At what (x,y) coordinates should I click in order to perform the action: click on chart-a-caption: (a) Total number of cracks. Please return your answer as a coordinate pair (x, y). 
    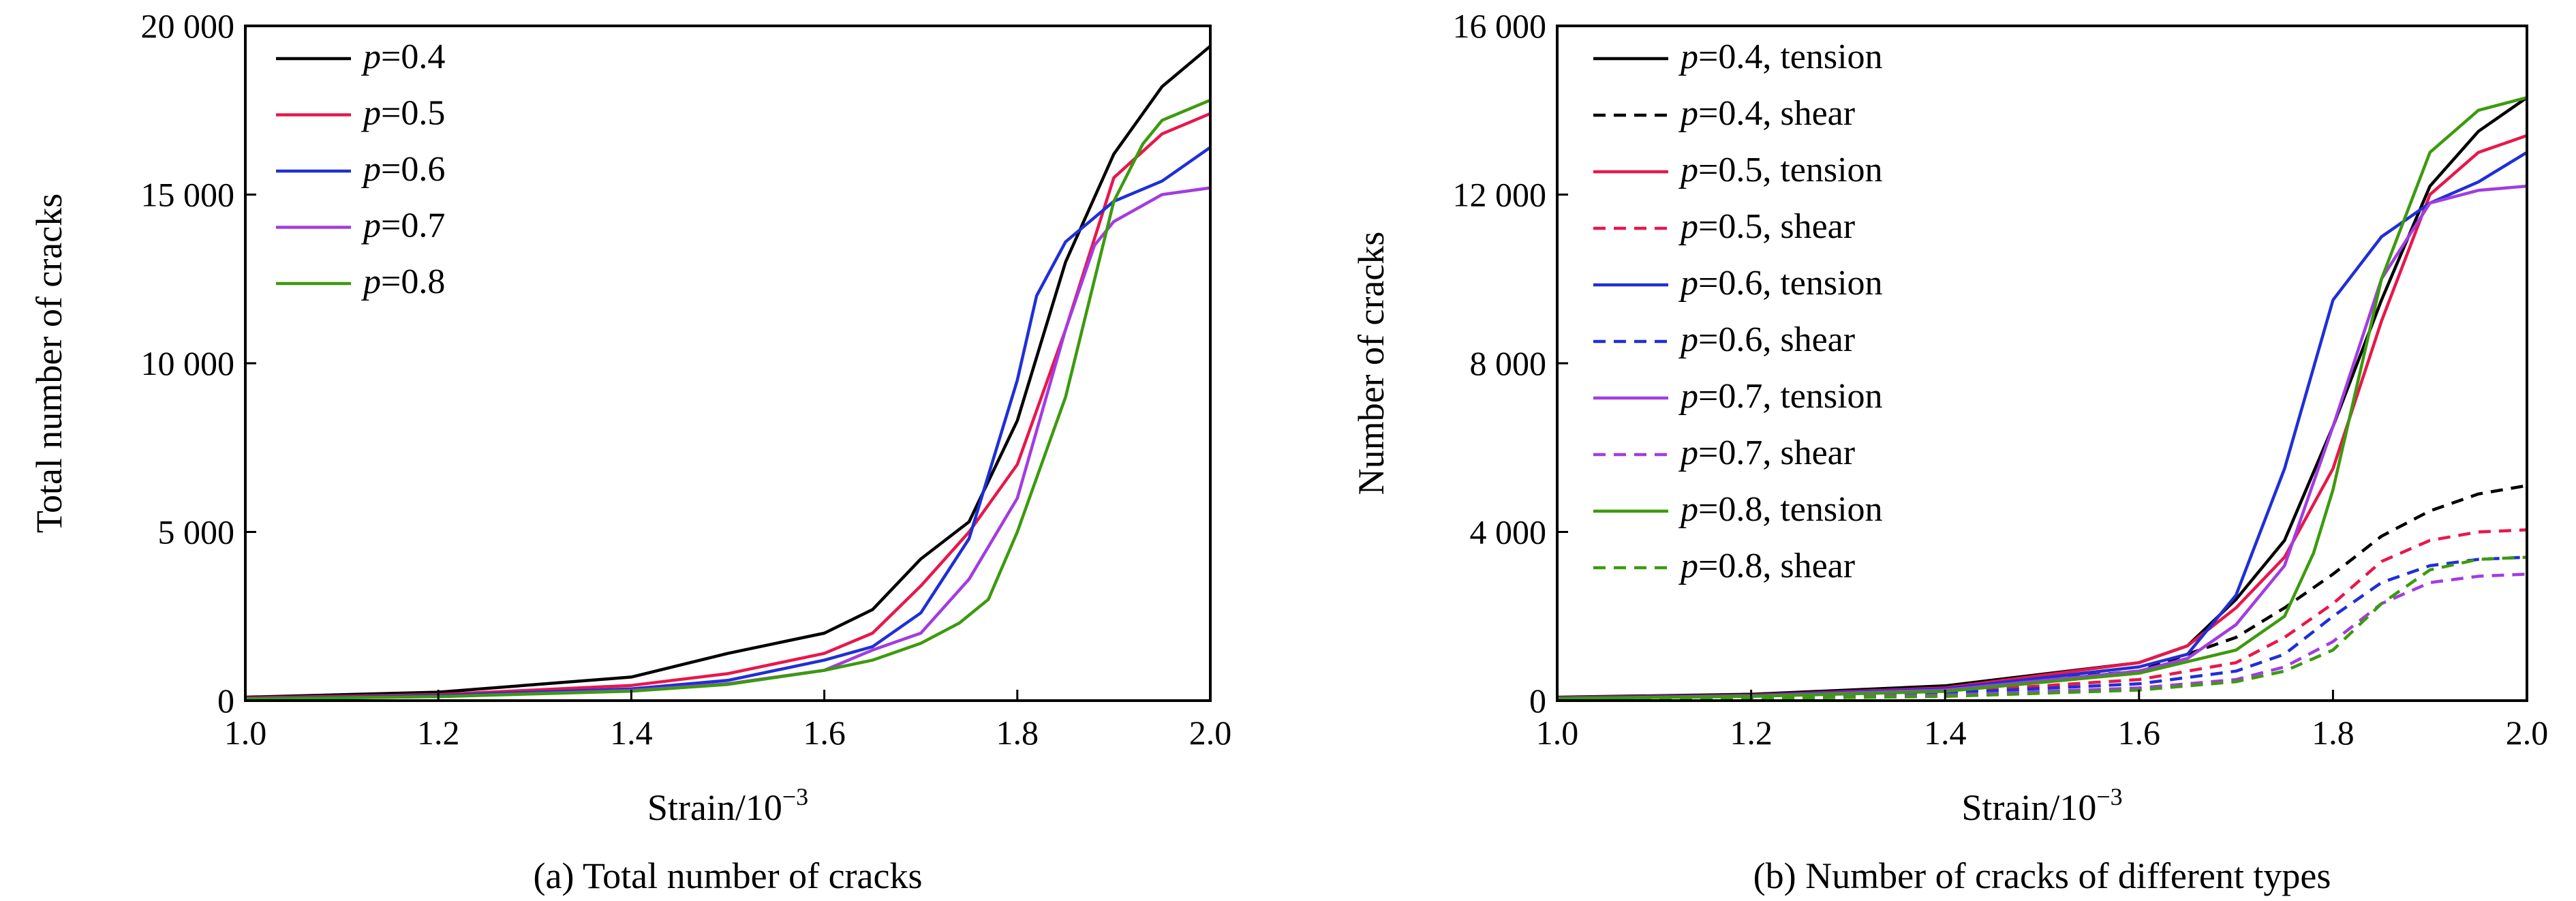
    Looking at the image, I should click on (728, 875).